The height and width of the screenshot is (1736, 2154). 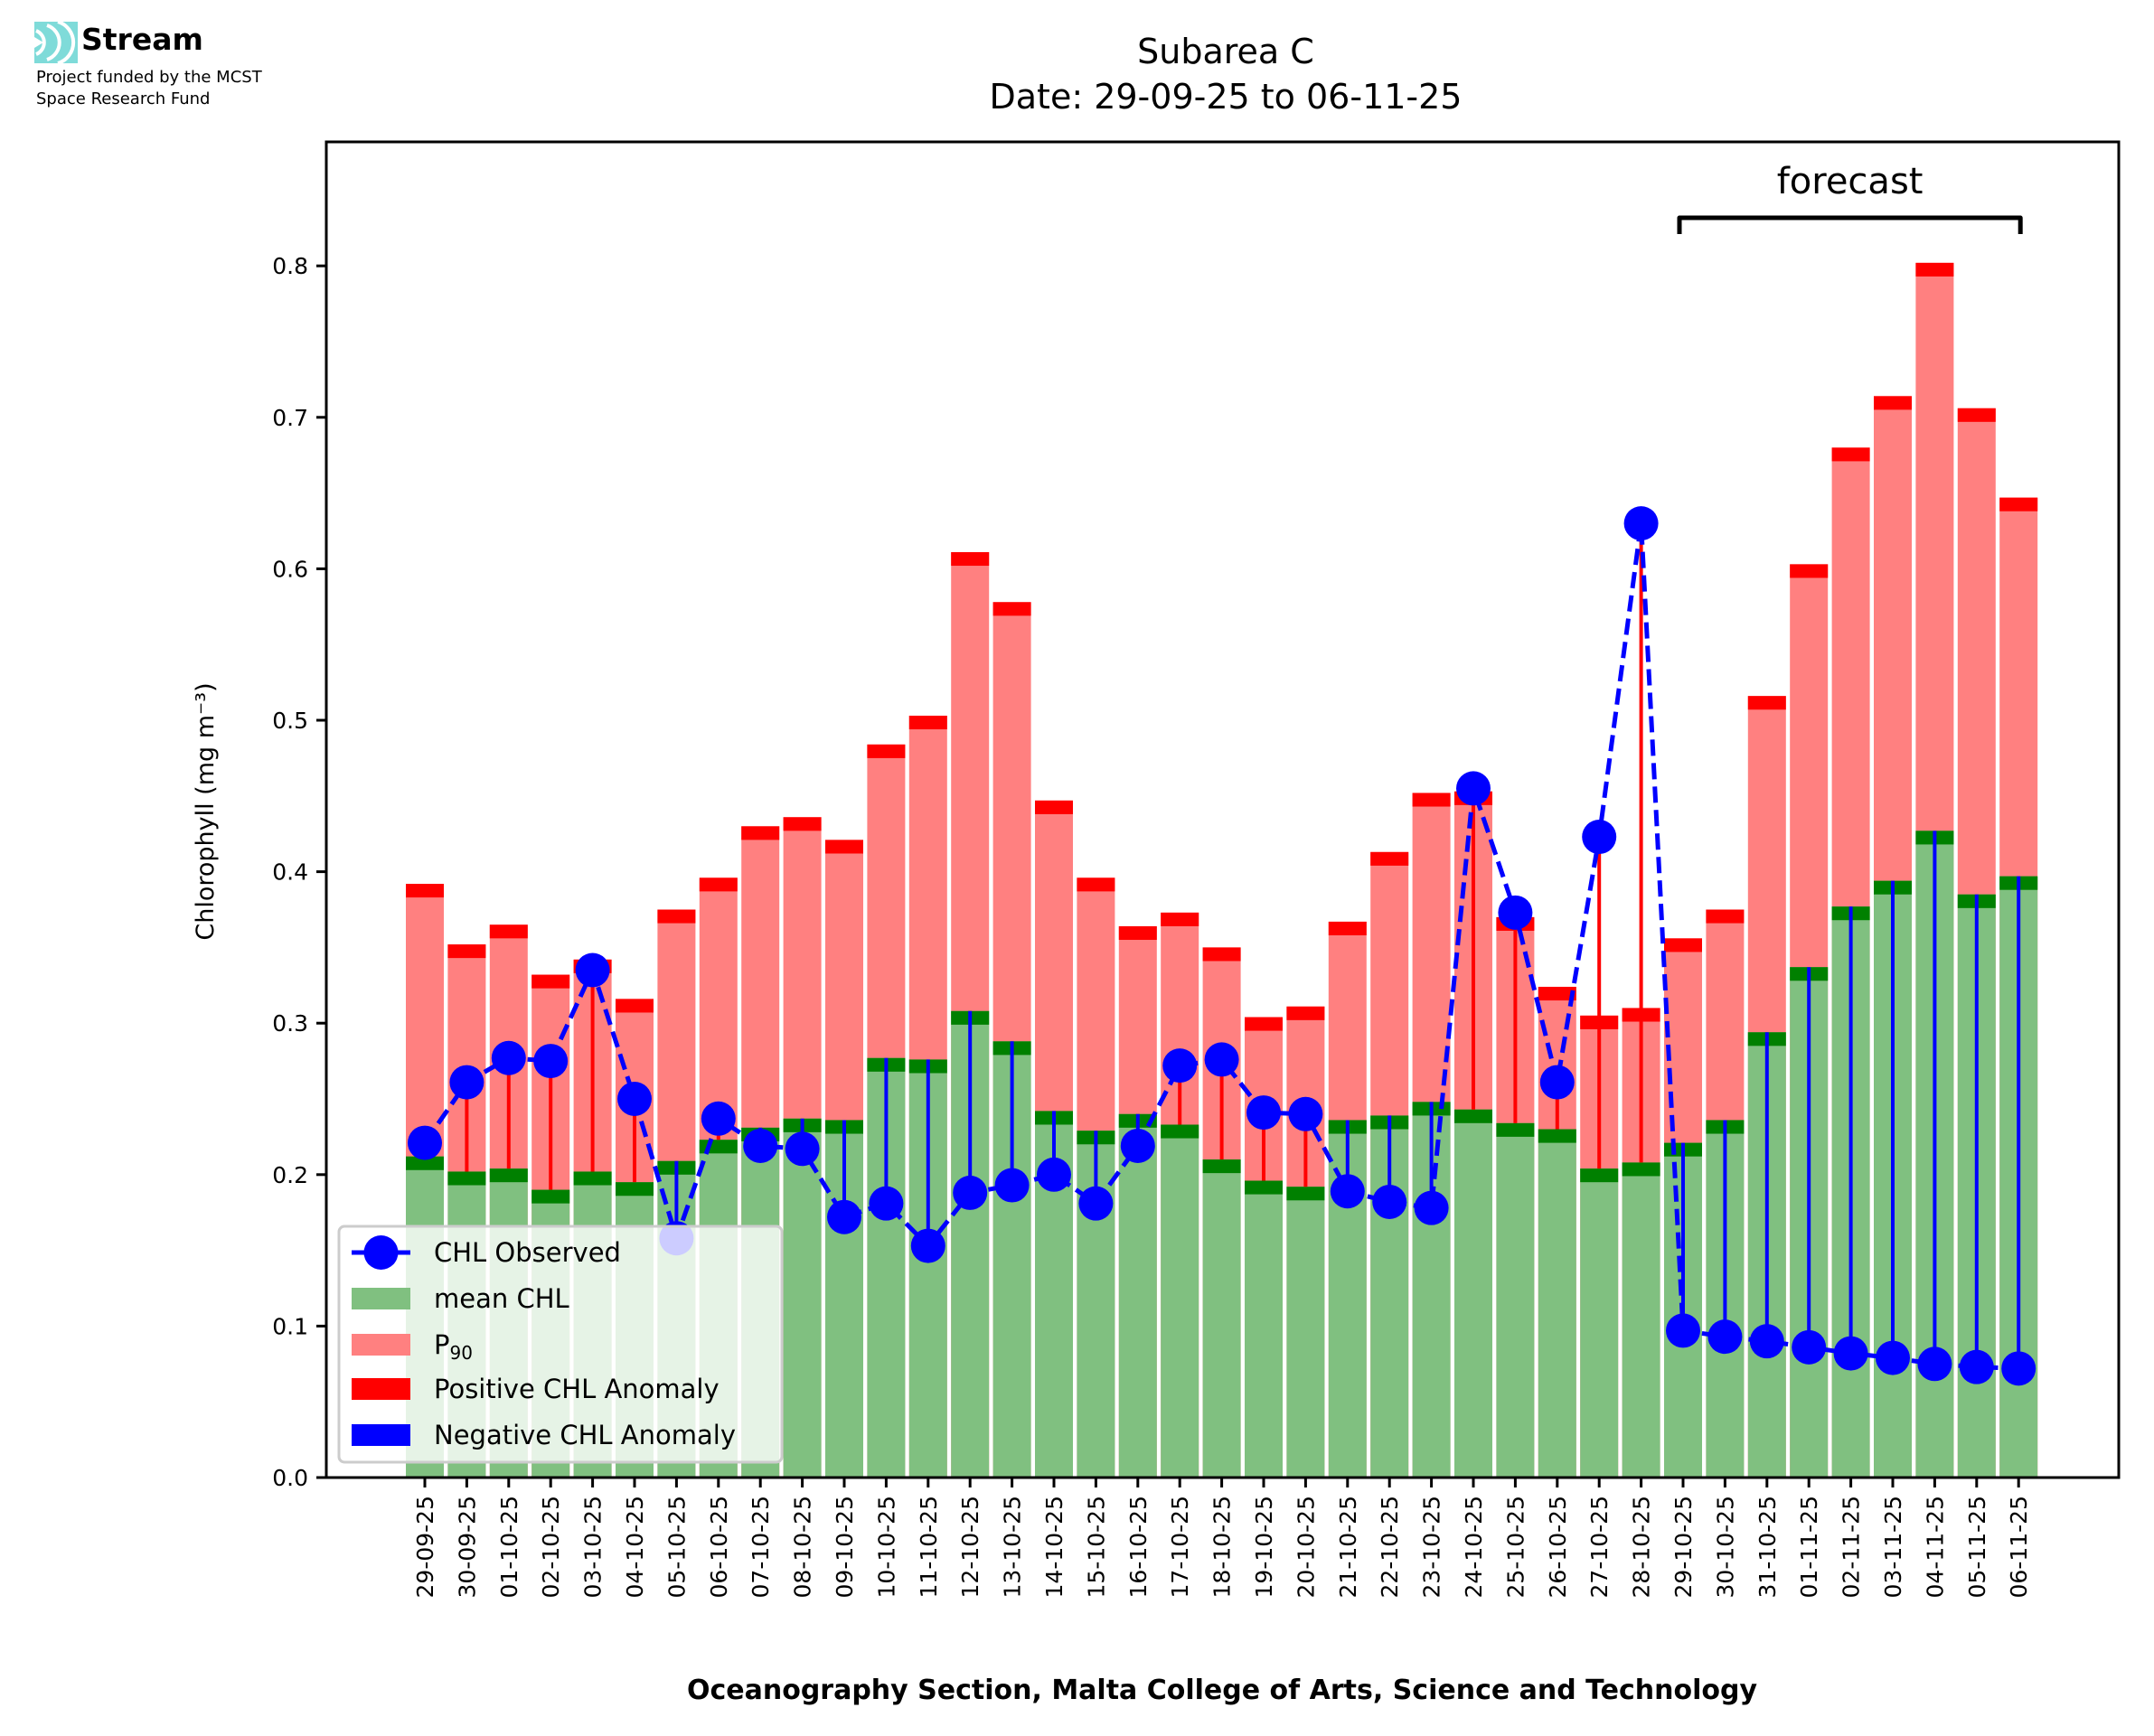 I want to click on y-axis-label: Chlorophyll (mg m⁻³), so click(x=206, y=811).